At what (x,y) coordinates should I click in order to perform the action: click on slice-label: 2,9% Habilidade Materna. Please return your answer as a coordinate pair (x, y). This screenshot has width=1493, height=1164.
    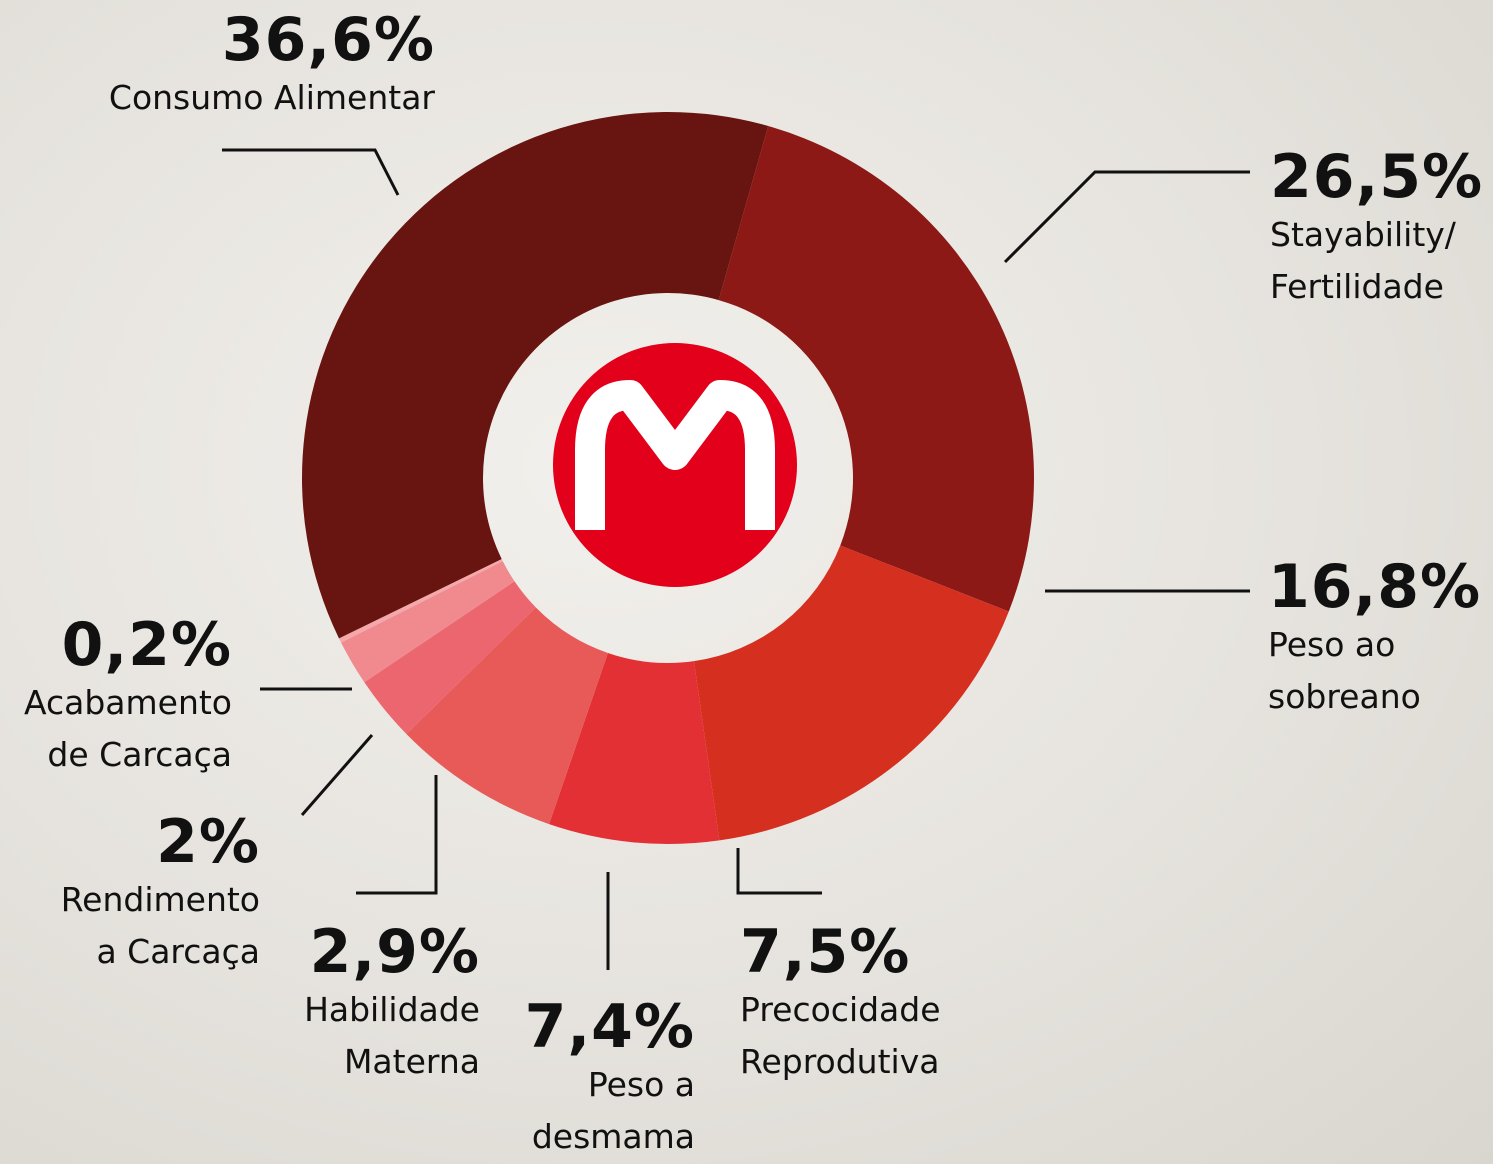
    Looking at the image, I should click on (392, 1004).